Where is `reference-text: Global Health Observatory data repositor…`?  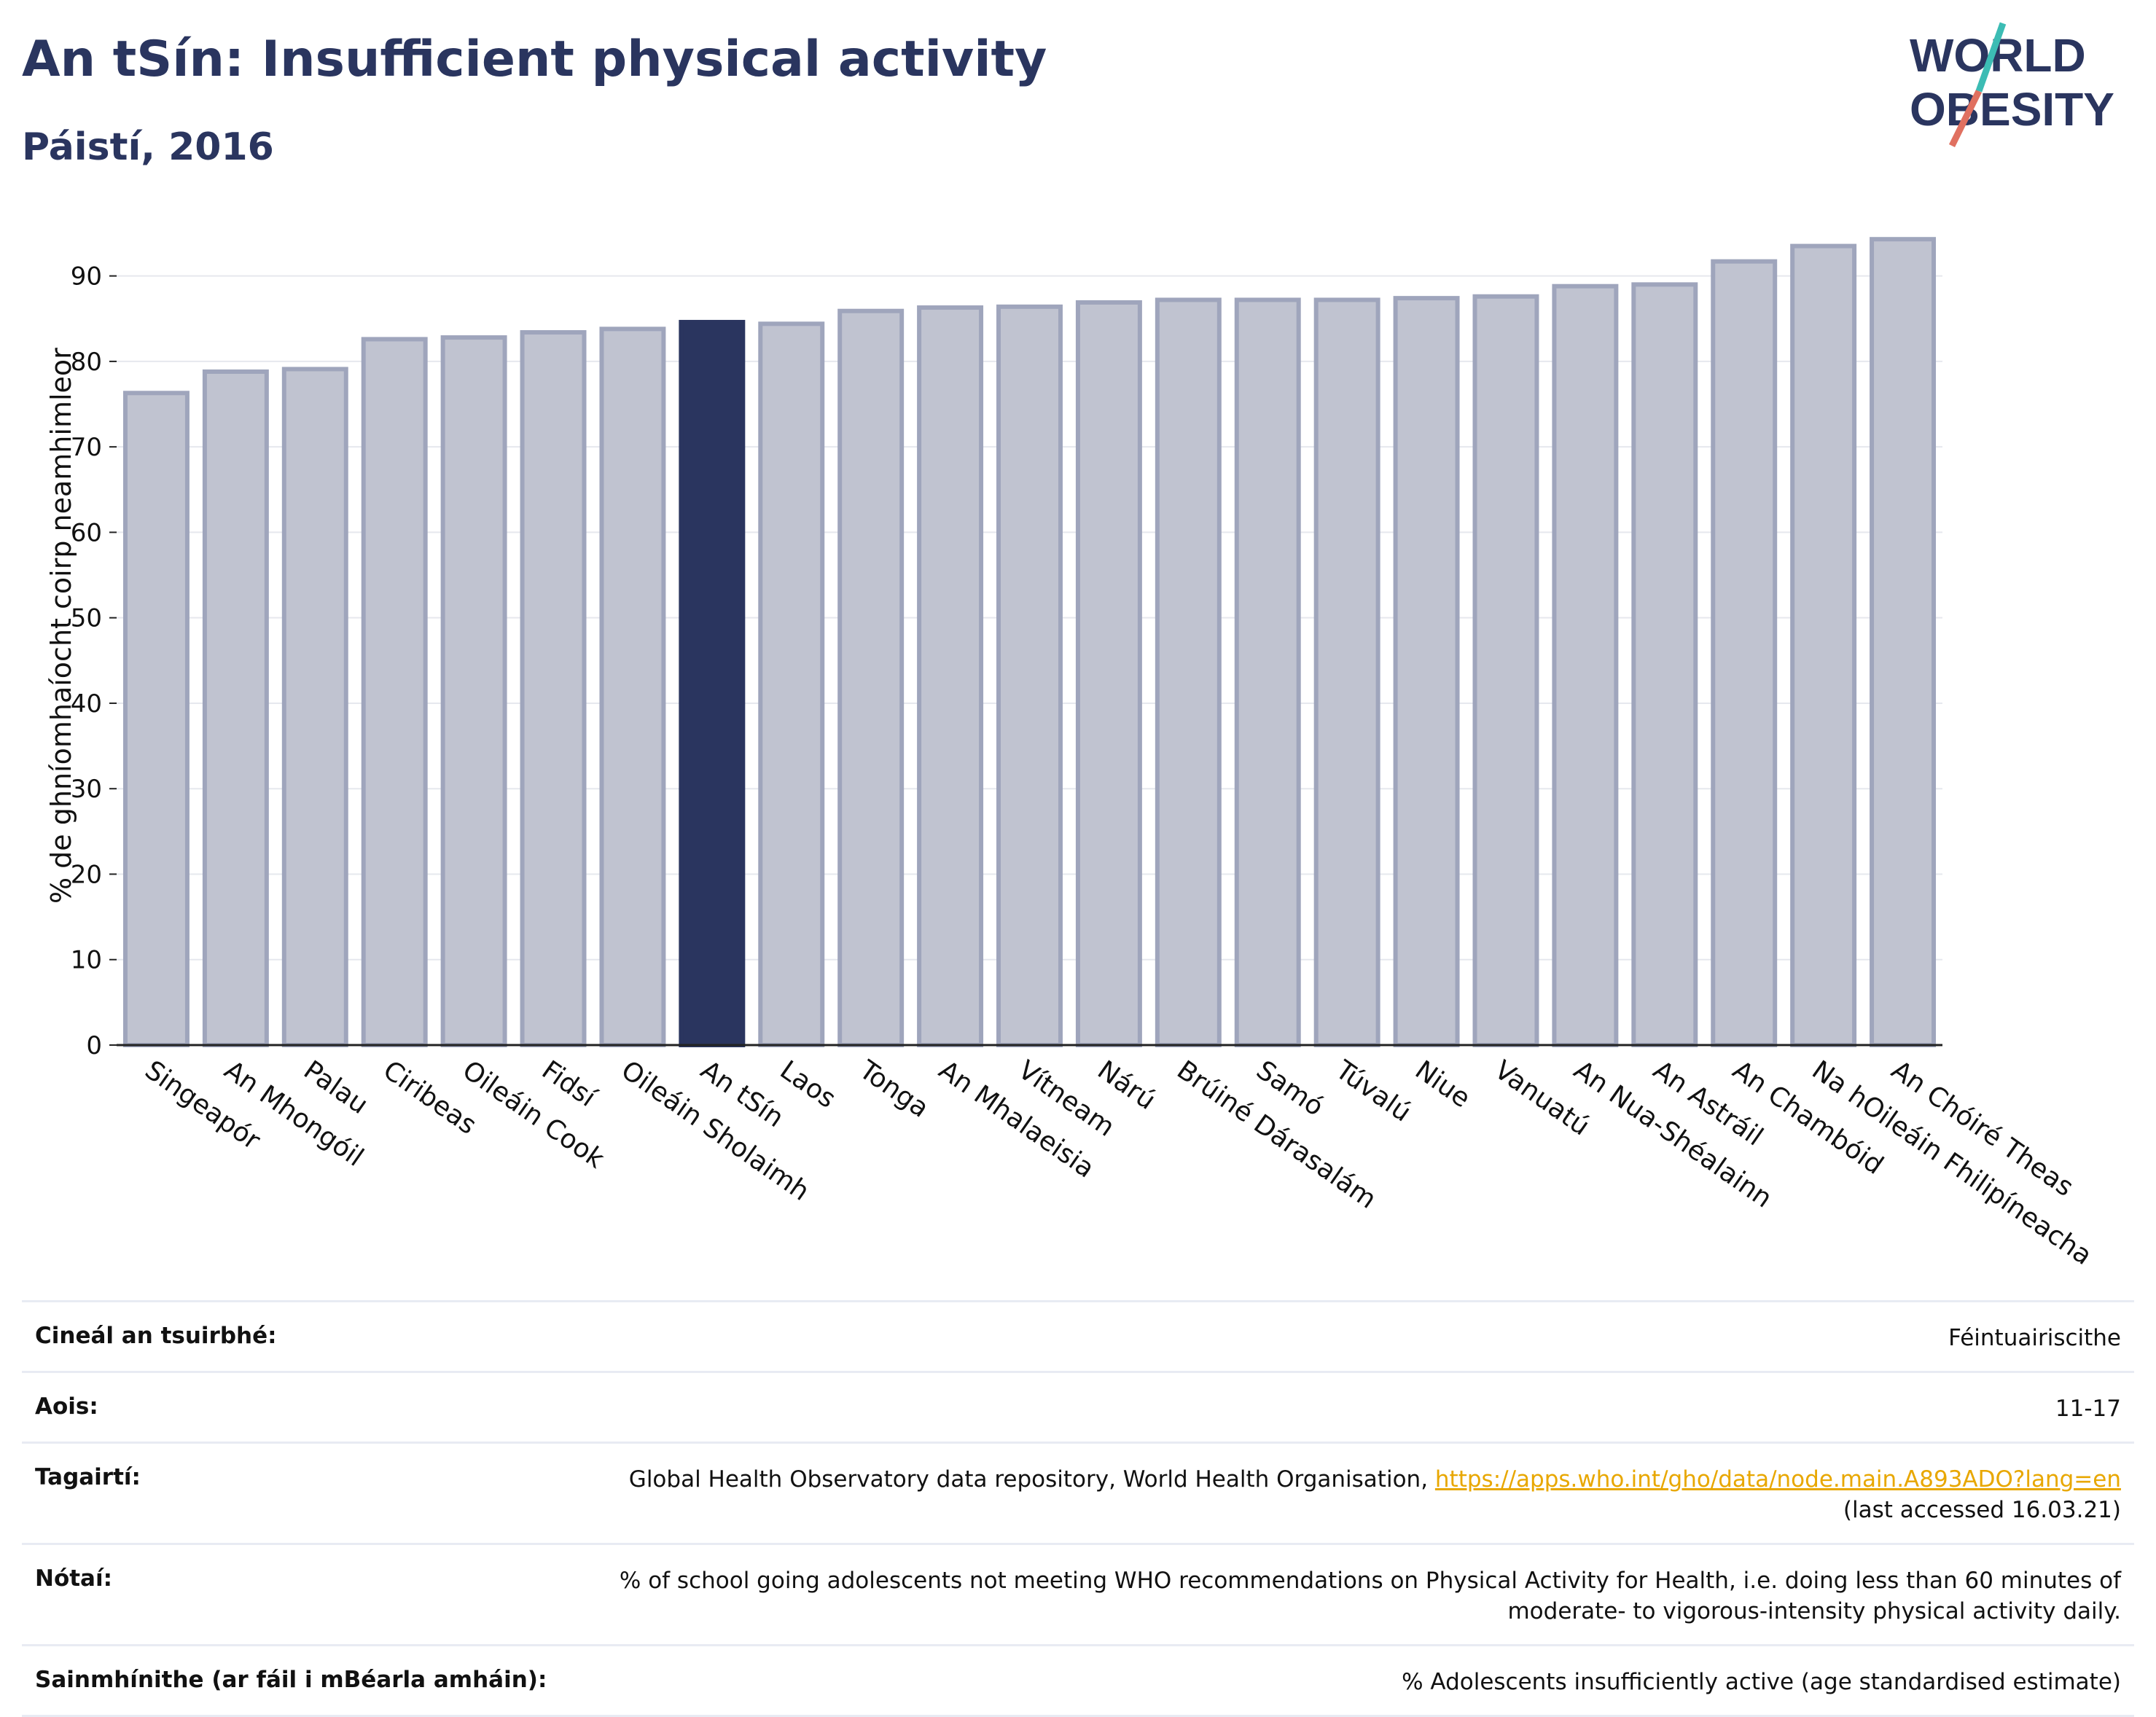 reference-text: Global Health Observatory data repositor… is located at coordinates (1032, 1479).